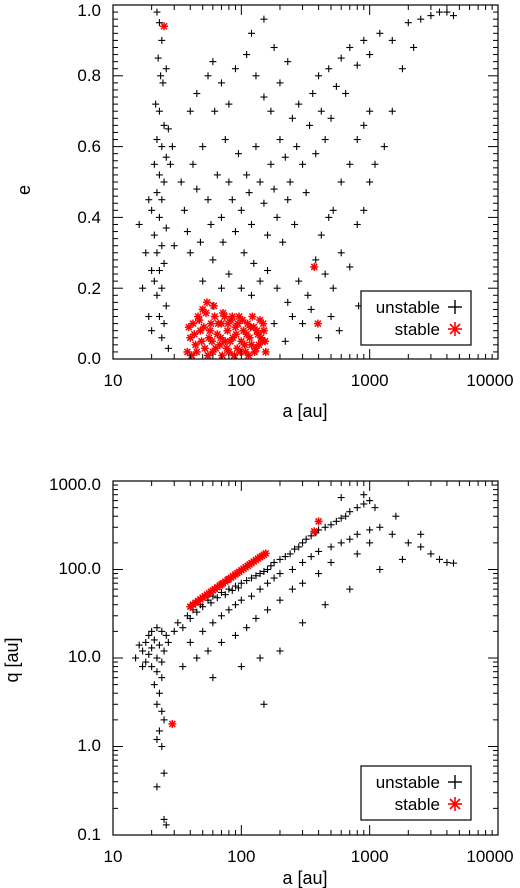 The height and width of the screenshot is (888, 520). Describe the element at coordinates (89, 217) in the screenshot. I see `top-y-tick-label: 0.4` at that location.